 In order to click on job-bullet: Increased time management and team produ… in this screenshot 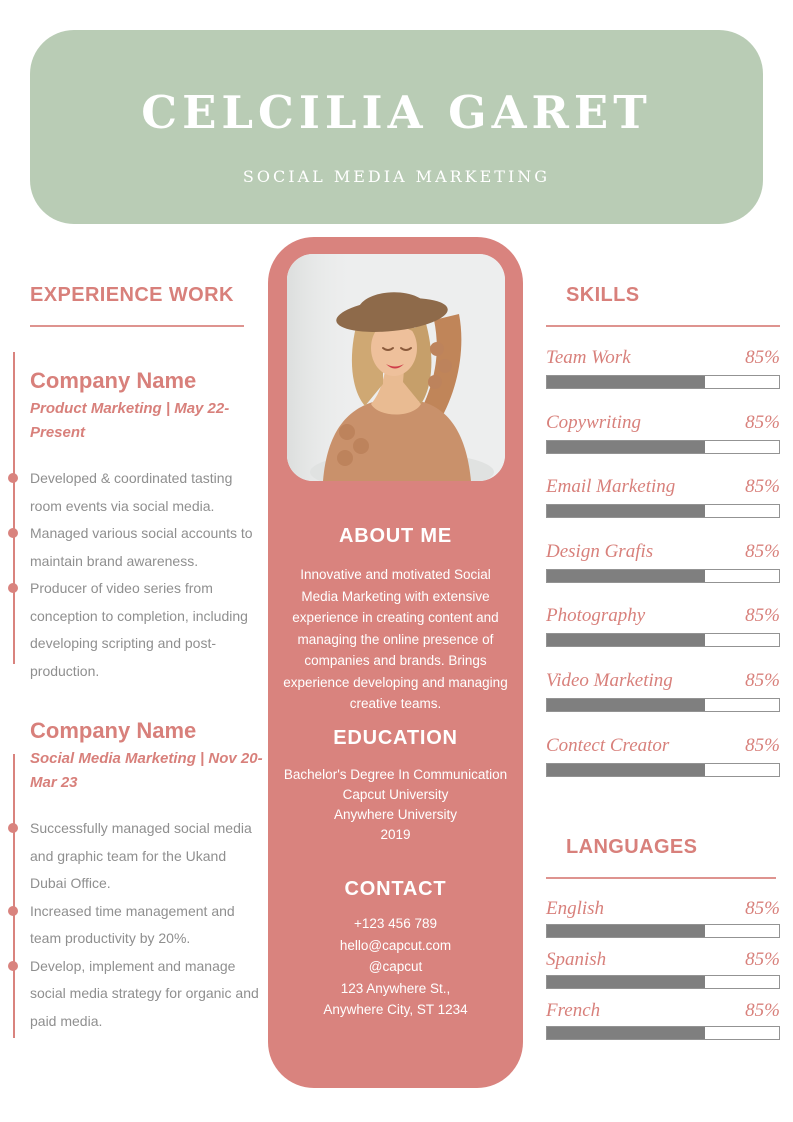, I will do `click(140, 925)`.